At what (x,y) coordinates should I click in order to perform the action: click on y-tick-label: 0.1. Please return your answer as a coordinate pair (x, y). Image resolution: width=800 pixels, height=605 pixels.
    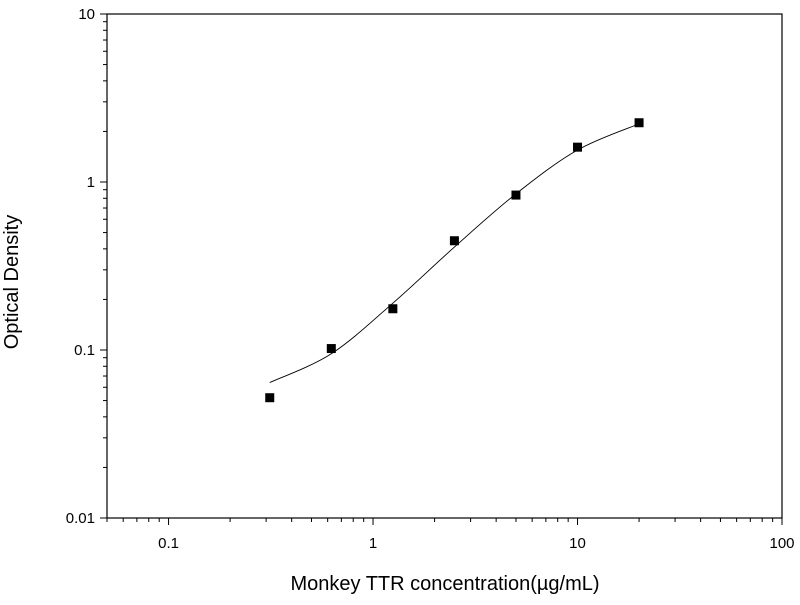
    Looking at the image, I should click on (84, 350).